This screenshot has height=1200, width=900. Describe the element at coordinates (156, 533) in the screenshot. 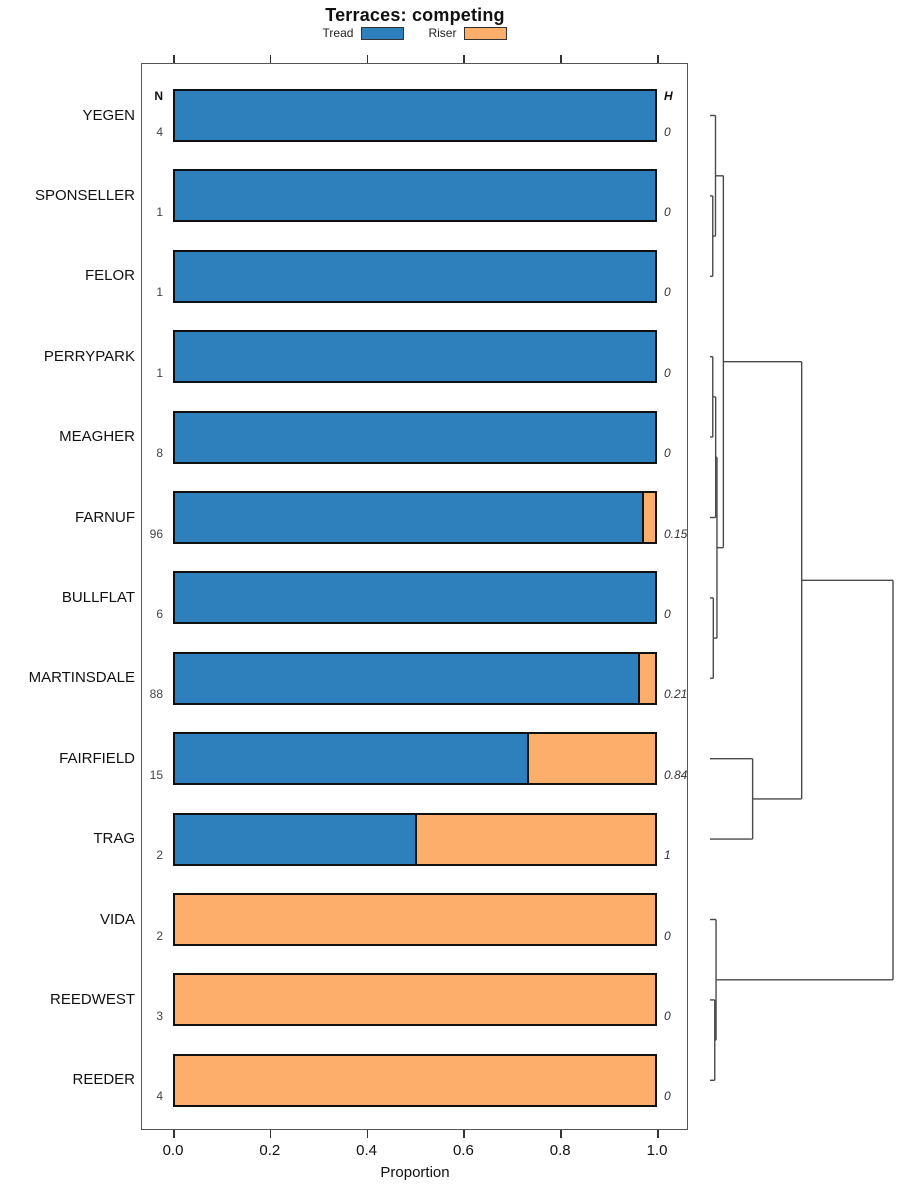

I see `n-value: 96` at that location.